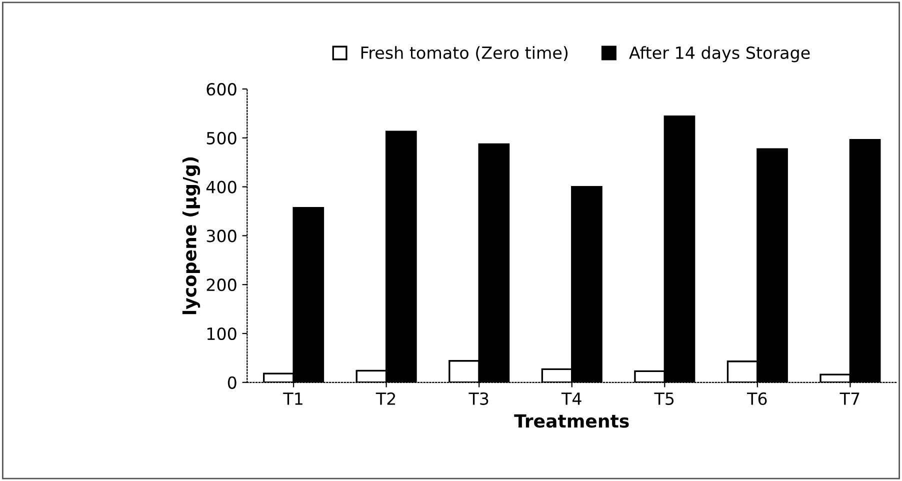 This screenshot has height=481, width=902. Describe the element at coordinates (221, 89) in the screenshot. I see `y-tick-label: 600` at that location.